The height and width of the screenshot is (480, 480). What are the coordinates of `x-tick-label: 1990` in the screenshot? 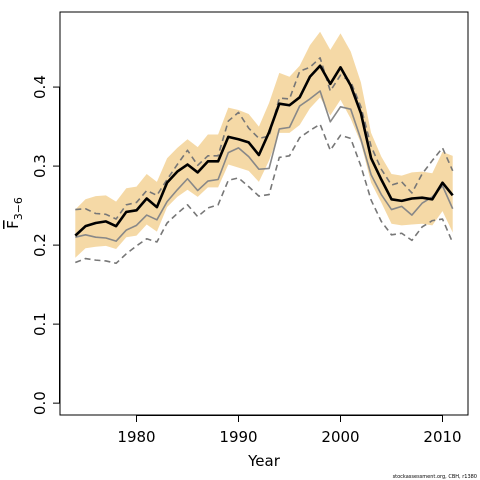 It's located at (238, 437).